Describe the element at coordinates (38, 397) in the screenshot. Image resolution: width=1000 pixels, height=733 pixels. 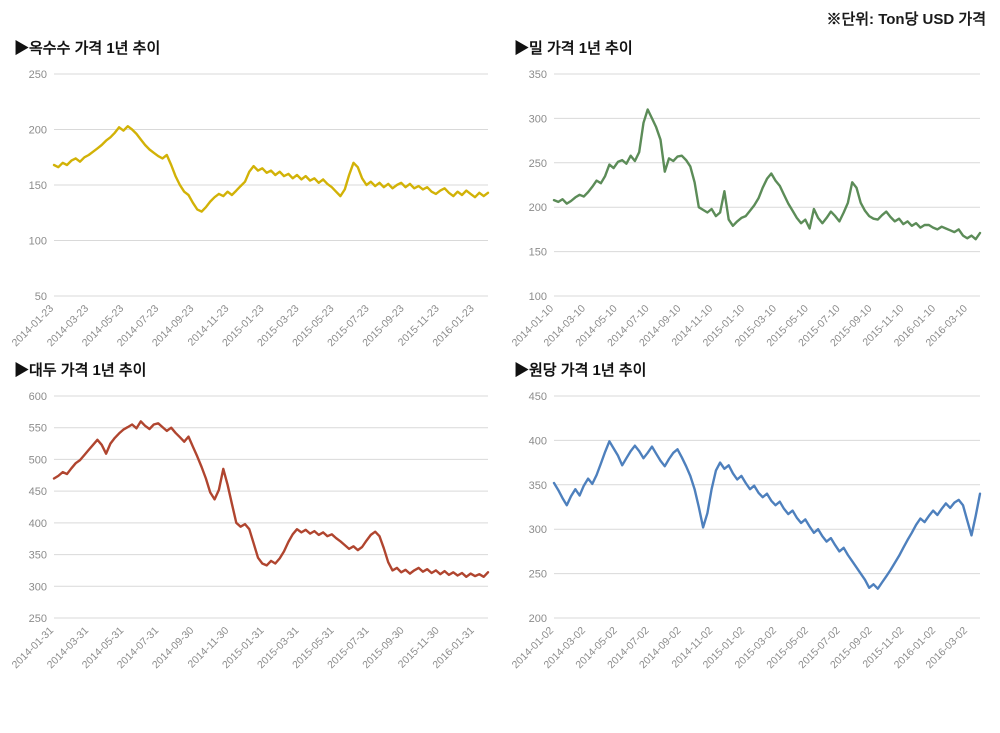
I see `y-axis-tick-label: 600` at that location.